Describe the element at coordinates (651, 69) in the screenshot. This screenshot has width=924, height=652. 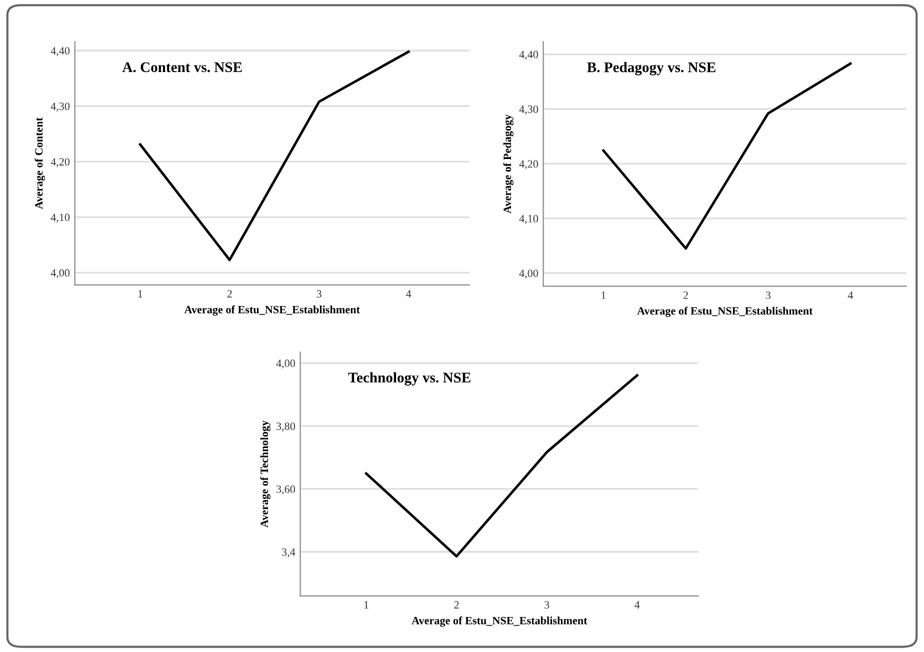
I see `text: B. Pedagogy vs. NSE` at that location.